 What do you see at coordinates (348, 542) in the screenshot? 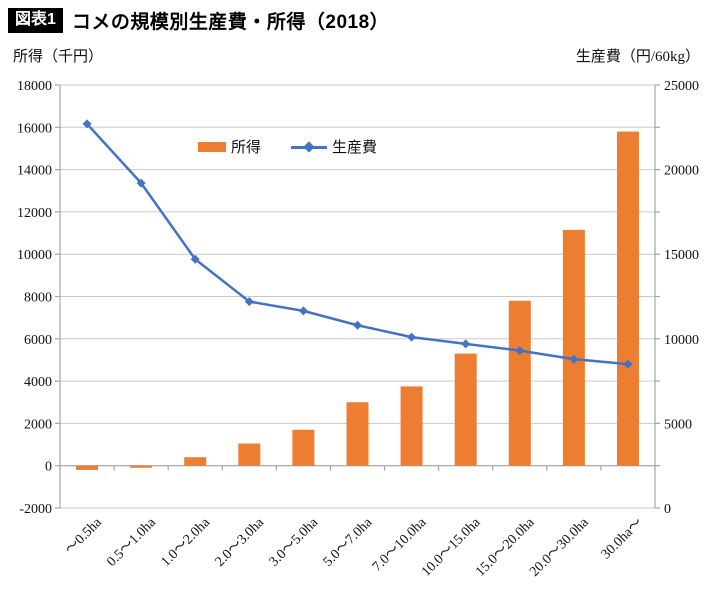
I see `x-axis-label: 5.0～7.0ha` at bounding box center [348, 542].